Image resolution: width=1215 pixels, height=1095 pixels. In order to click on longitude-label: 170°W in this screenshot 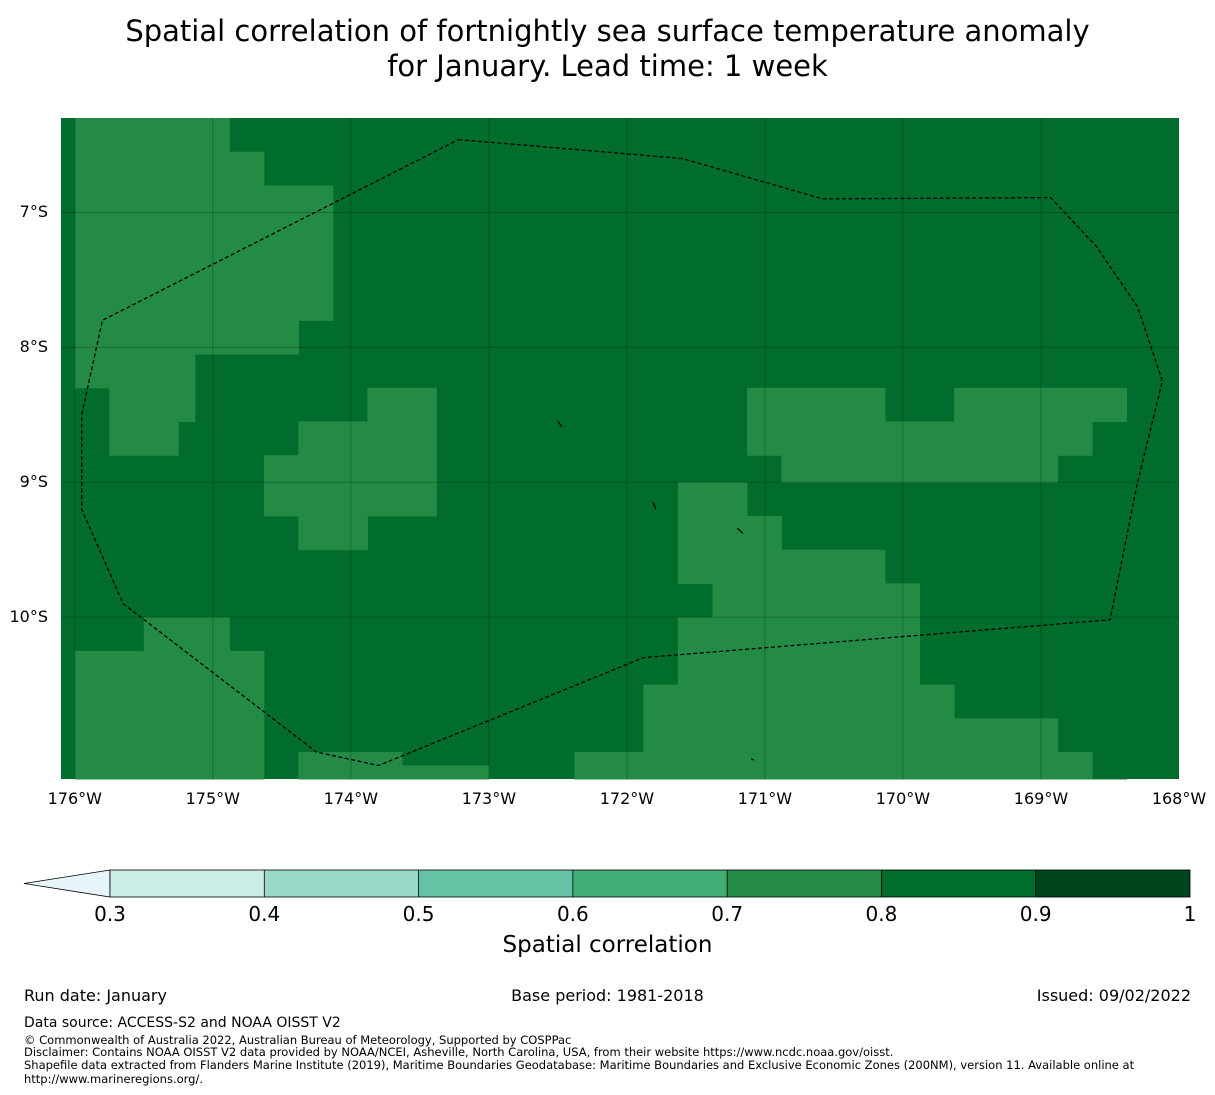, I will do `click(903, 798)`.